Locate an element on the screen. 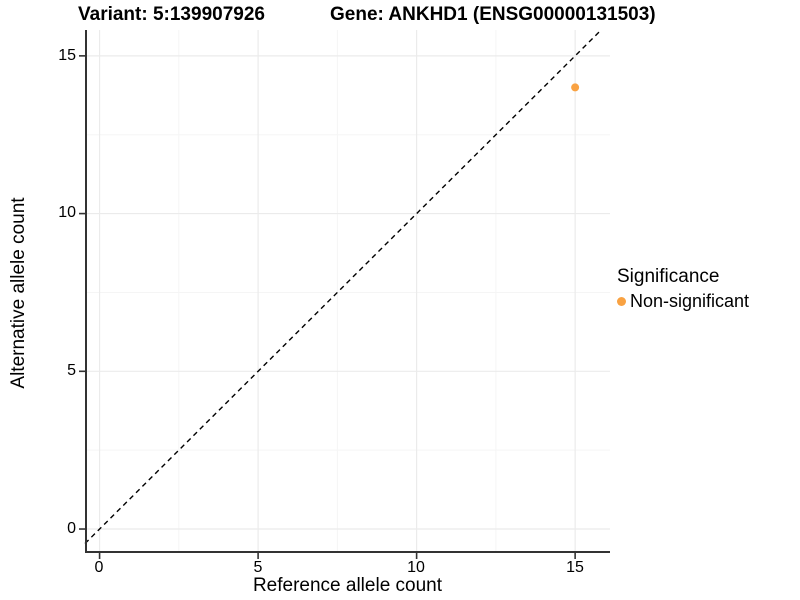 Image resolution: width=800 pixels, height=600 pixels. x-axis-title: Reference allele count is located at coordinates (347, 585).